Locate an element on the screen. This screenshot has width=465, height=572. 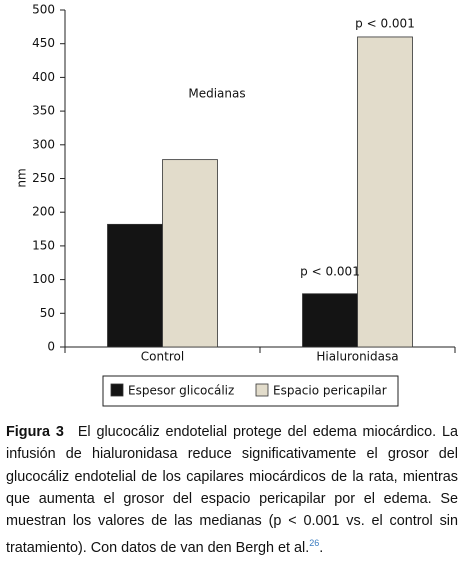
x-tick-label: Hialuronidasa is located at coordinates (357, 357).